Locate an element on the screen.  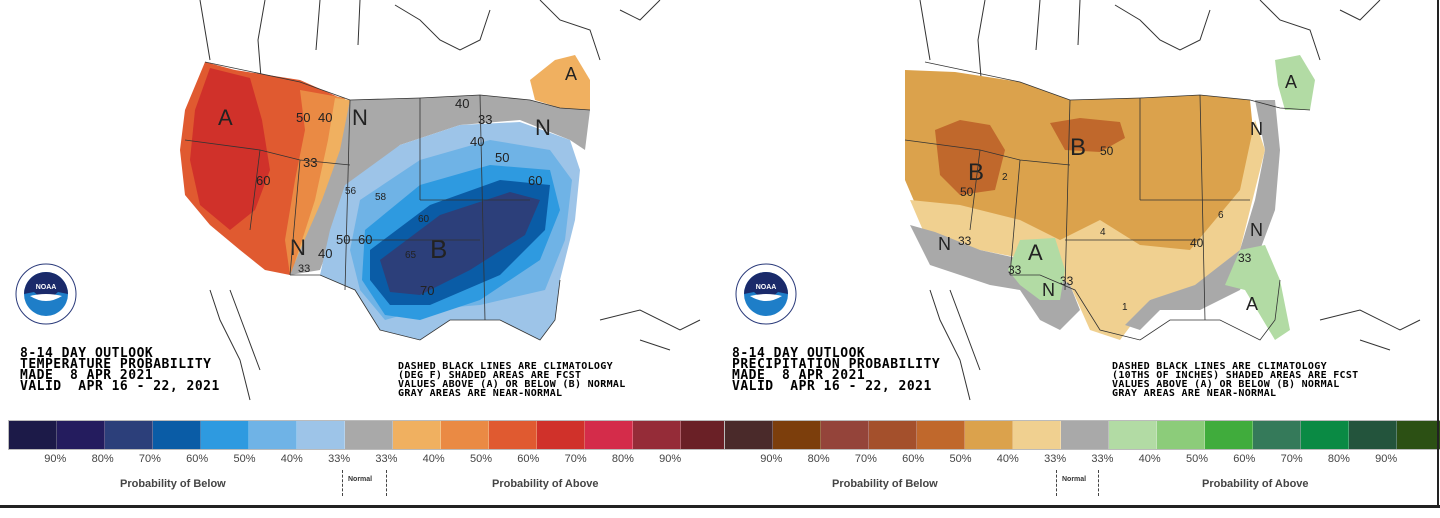
above-region-west-high is located at coordinates (230, 149).